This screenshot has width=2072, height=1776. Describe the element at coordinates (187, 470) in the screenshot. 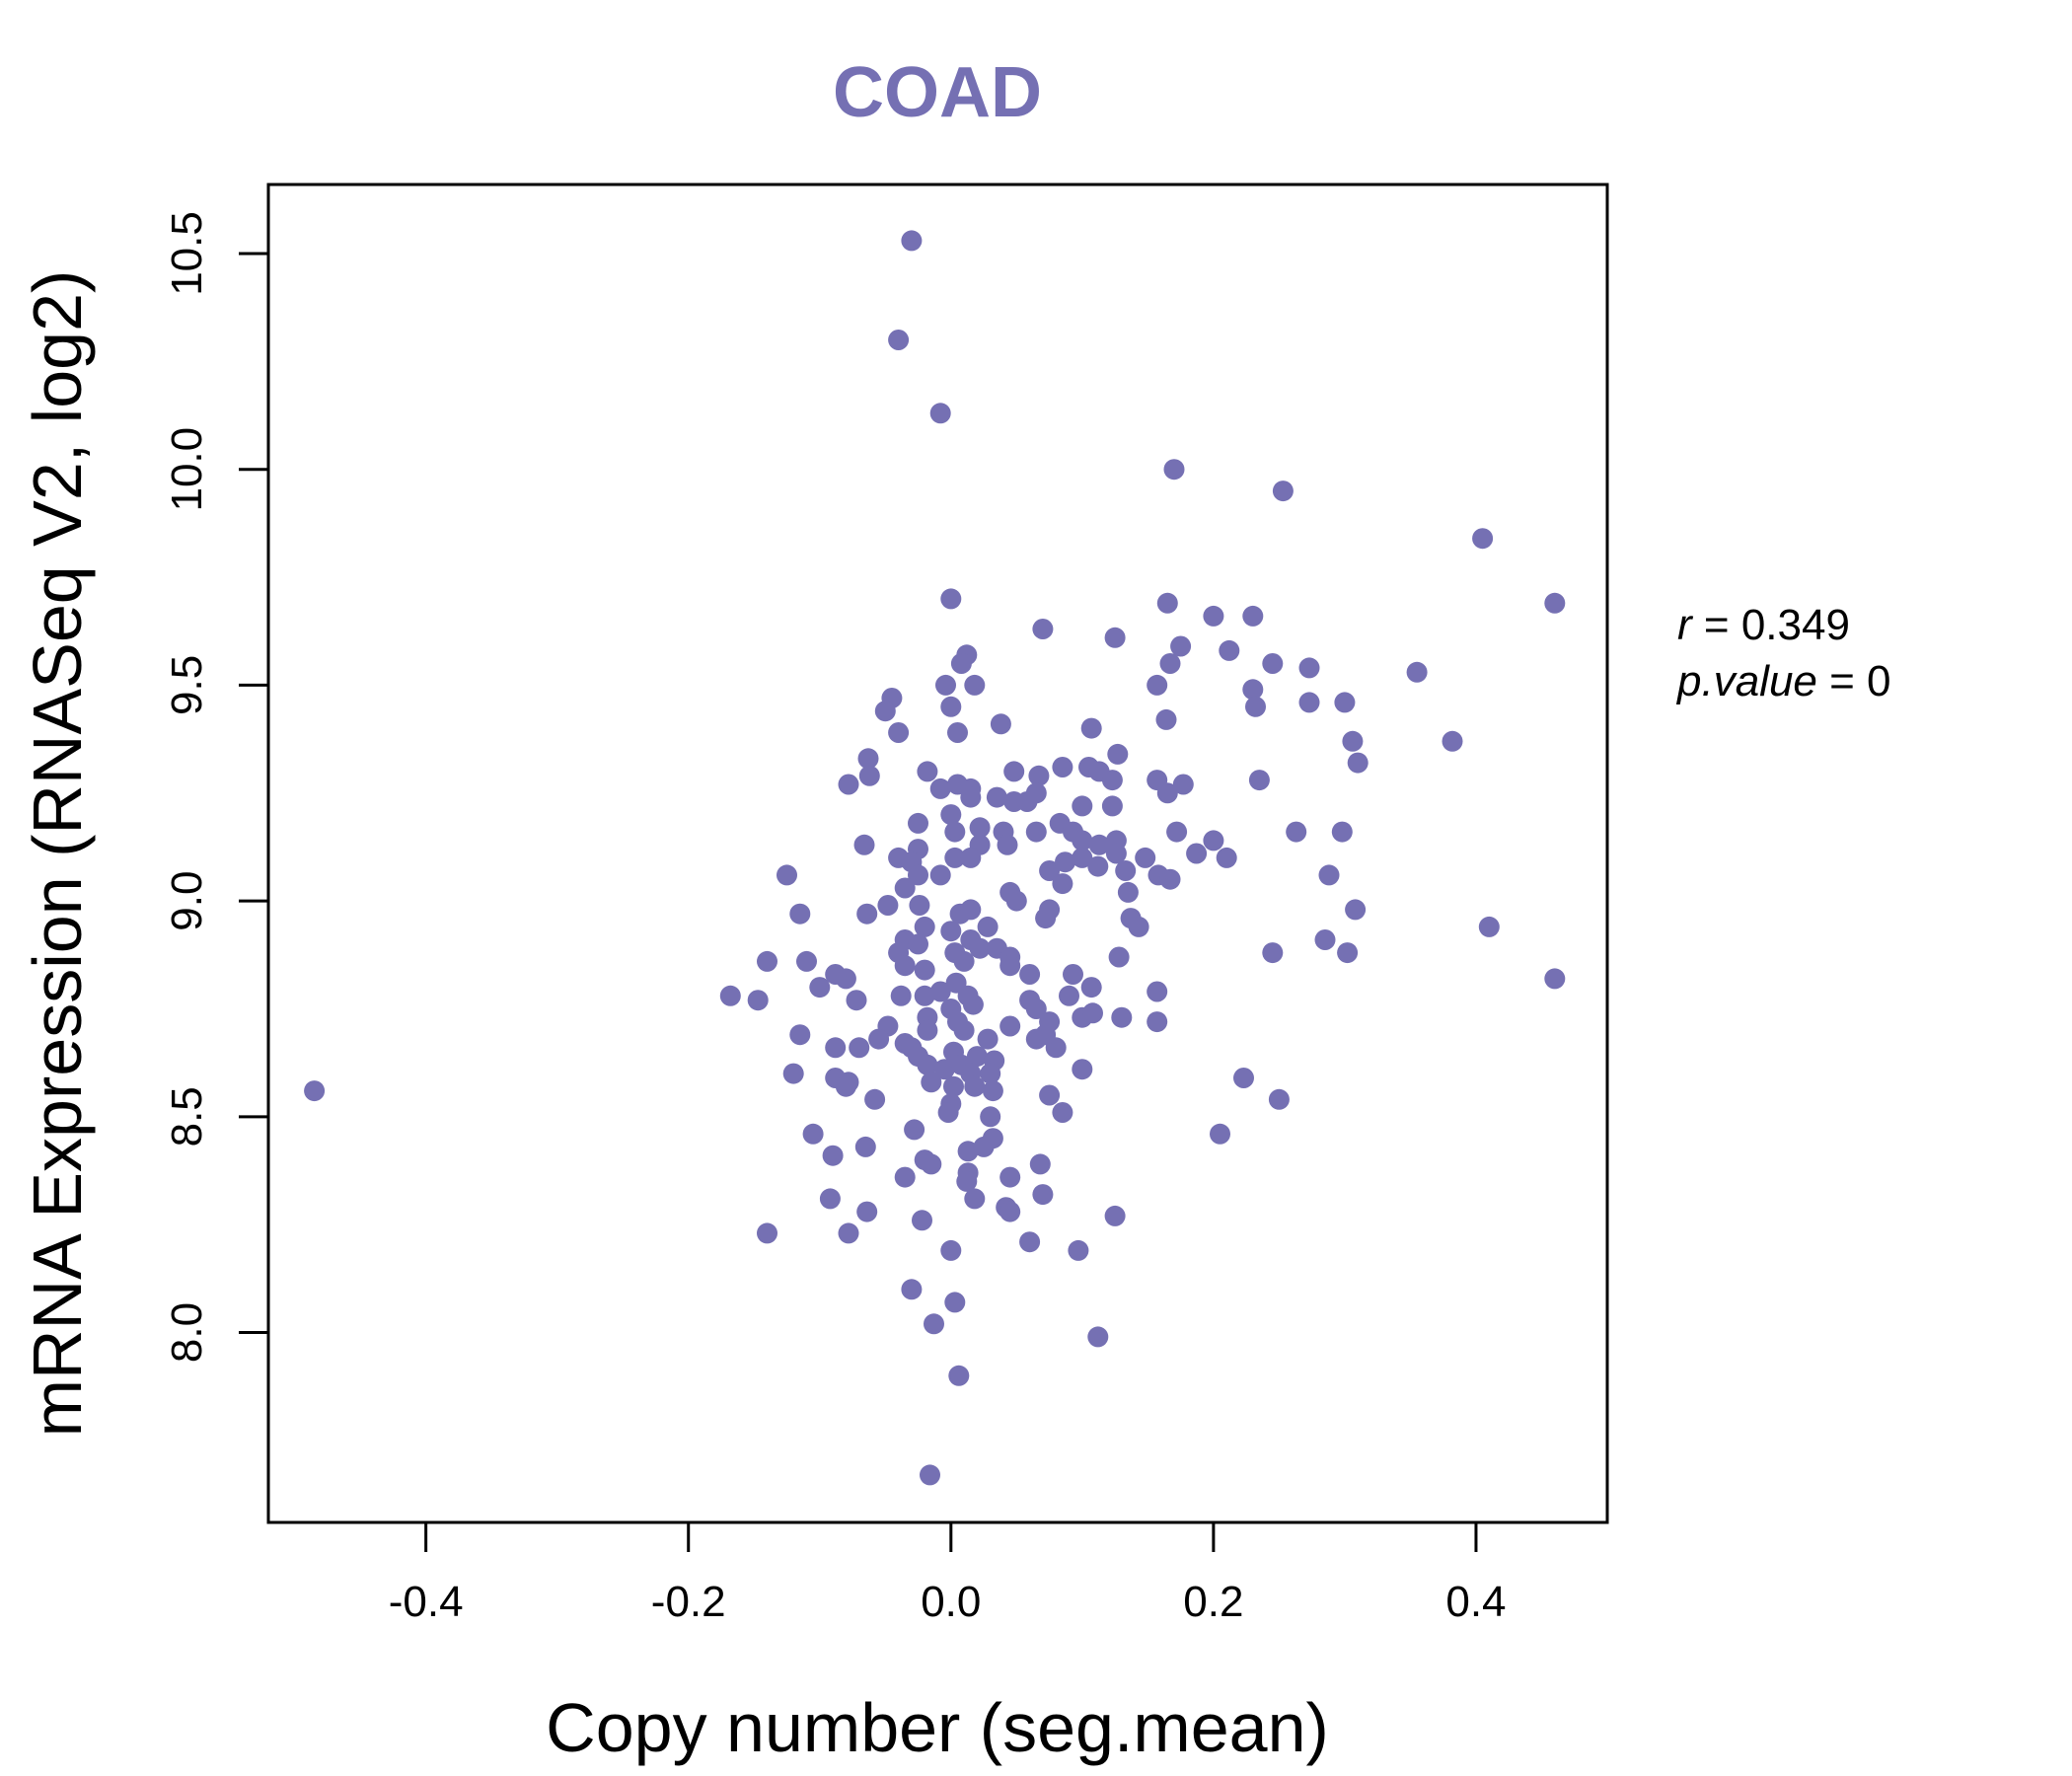

I see `y-tick-label: 10.0` at that location.